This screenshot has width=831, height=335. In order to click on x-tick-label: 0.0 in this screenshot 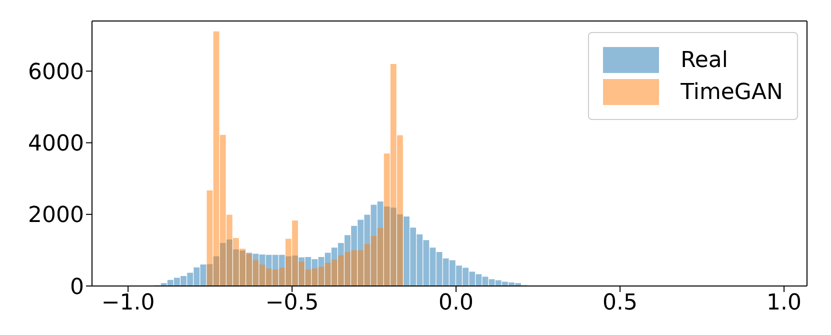, I will do `click(456, 303)`.